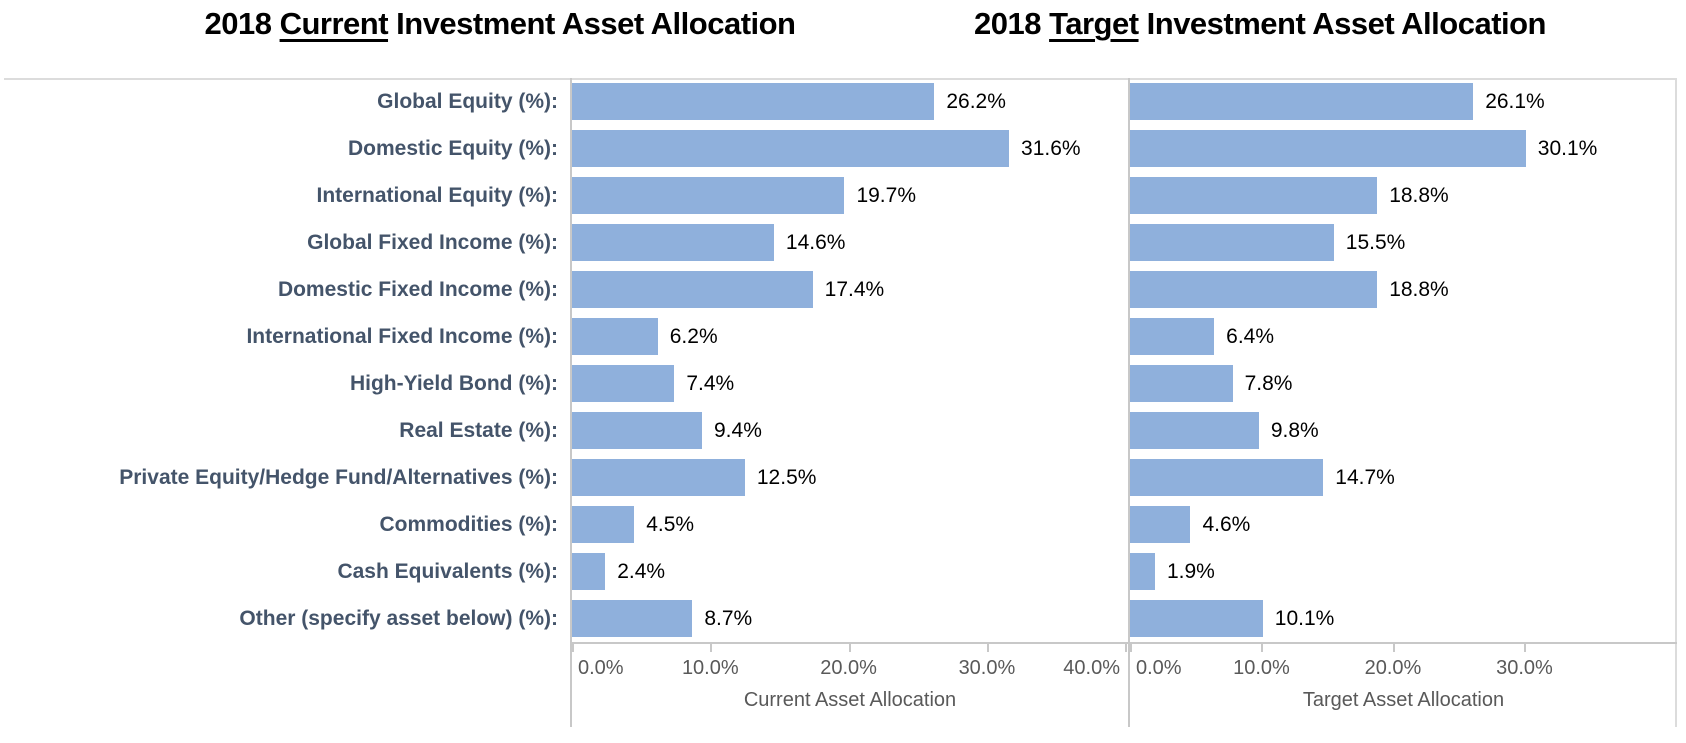 The height and width of the screenshot is (743, 1686). Describe the element at coordinates (242, 23) in the screenshot. I see `current-title-prefix: 2018` at that location.